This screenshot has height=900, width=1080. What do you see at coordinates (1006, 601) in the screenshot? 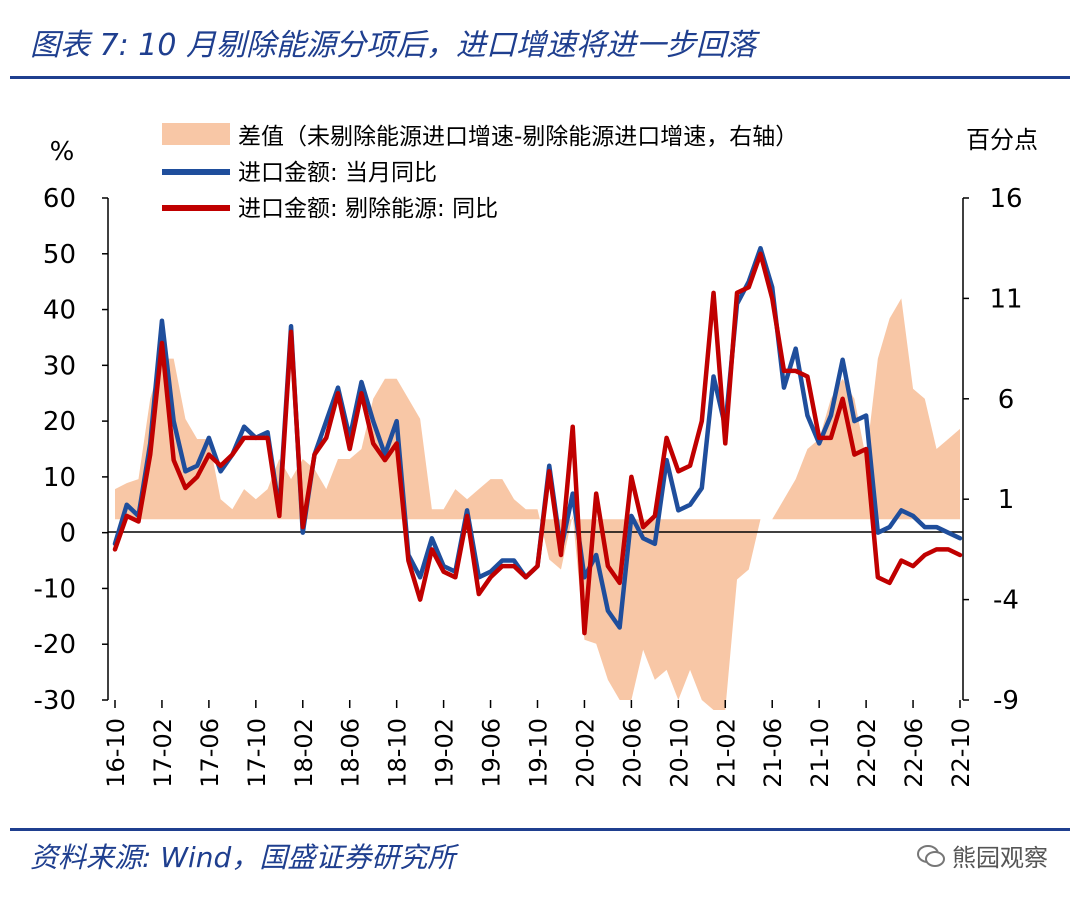
I see `right-tick-label: -4` at bounding box center [1006, 601].